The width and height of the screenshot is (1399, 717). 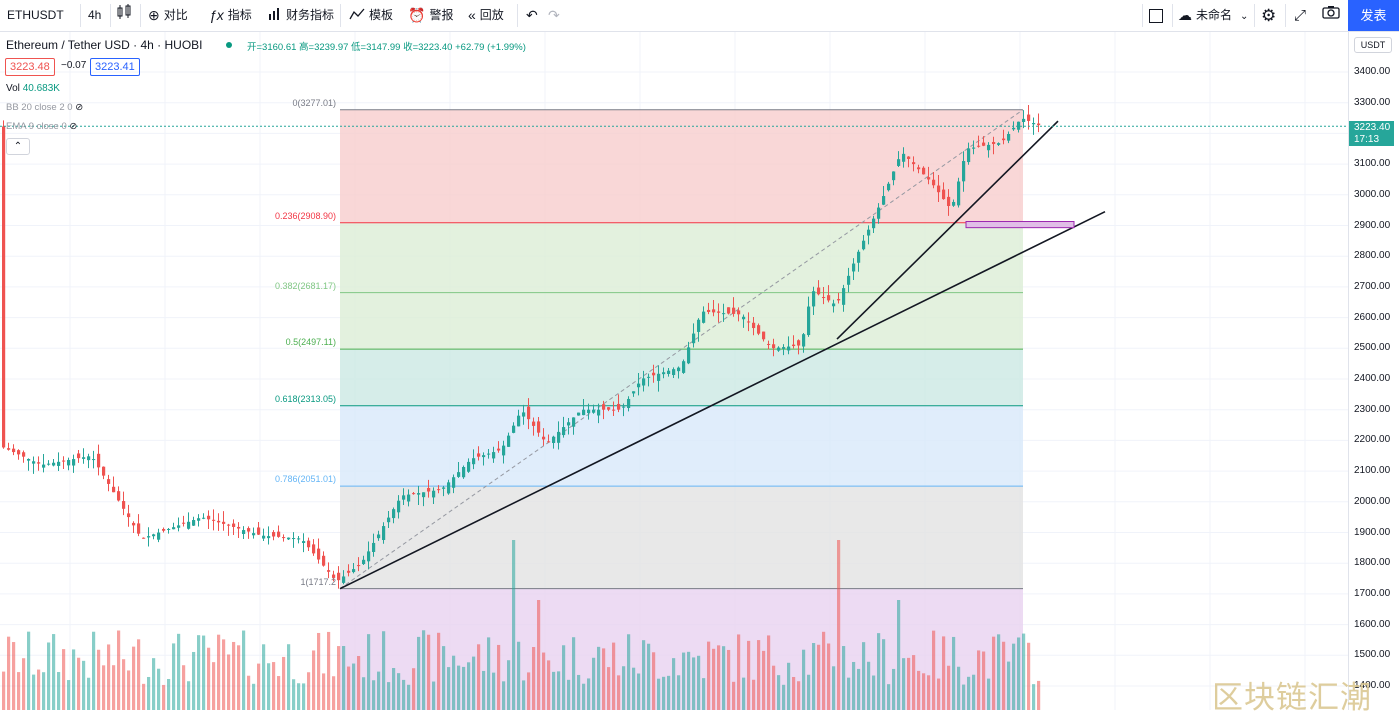 I want to click on symbol-search: ETHUSDT, so click(x=35, y=15).